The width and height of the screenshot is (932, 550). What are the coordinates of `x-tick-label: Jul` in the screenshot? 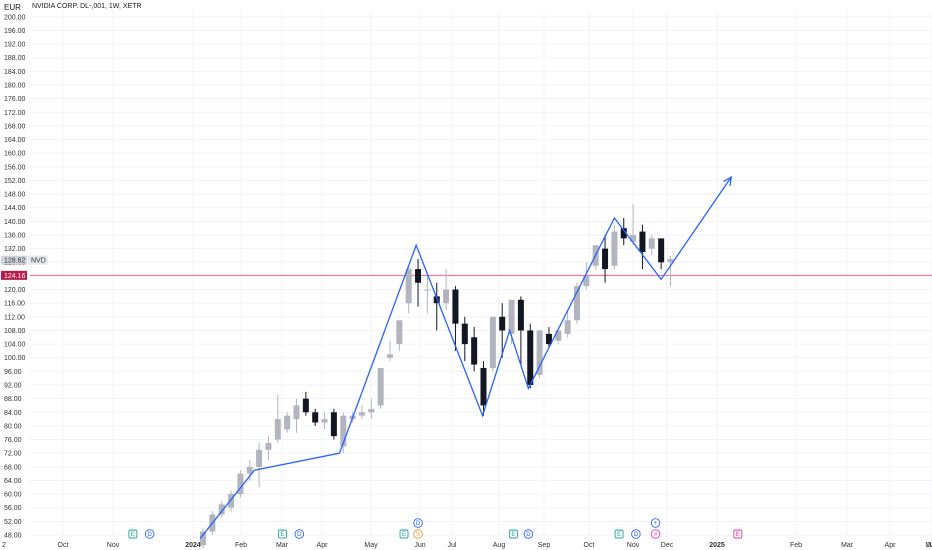 It's located at (452, 545).